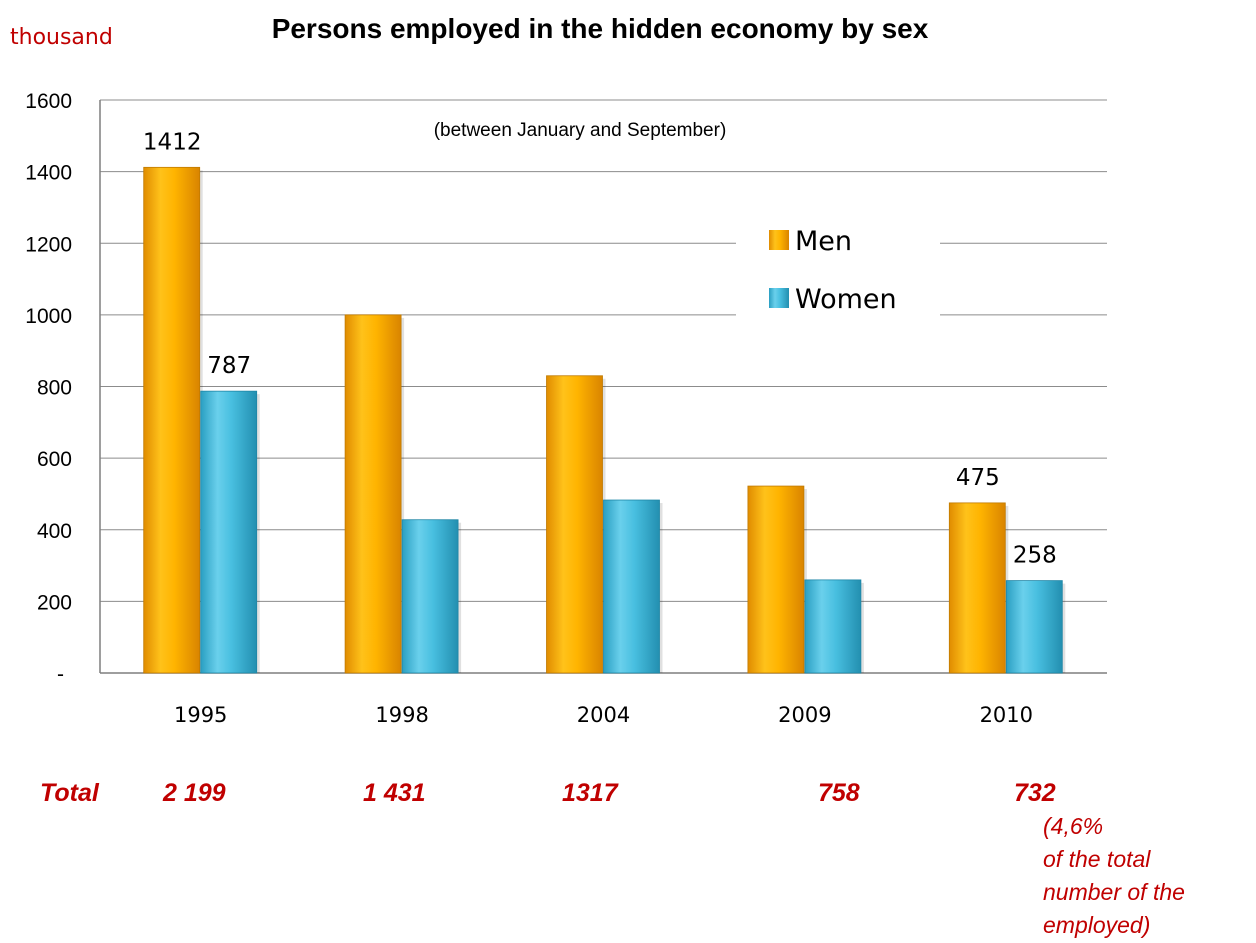  I want to click on totals-row: Total 2 199 1 431 1317 758 732, so click(548, 793).